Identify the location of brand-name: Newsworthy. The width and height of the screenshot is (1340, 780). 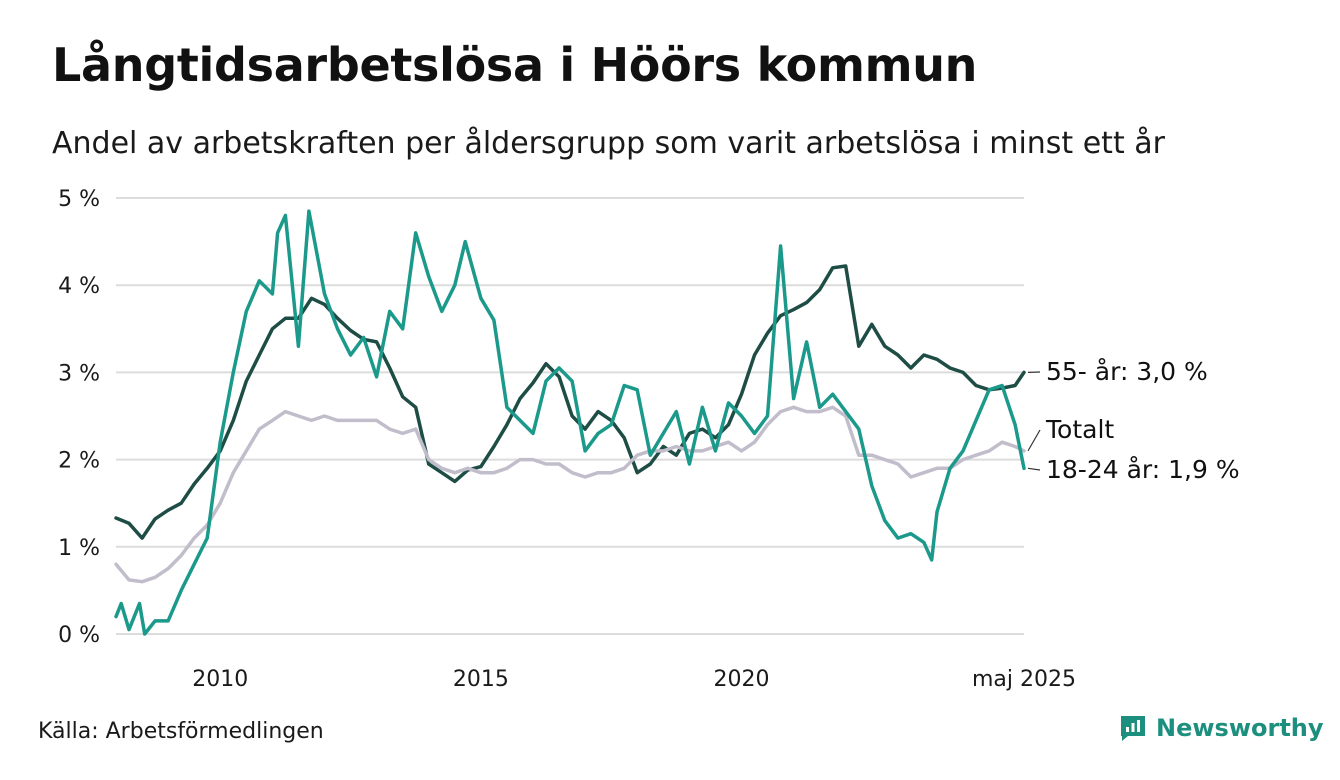
(1240, 728).